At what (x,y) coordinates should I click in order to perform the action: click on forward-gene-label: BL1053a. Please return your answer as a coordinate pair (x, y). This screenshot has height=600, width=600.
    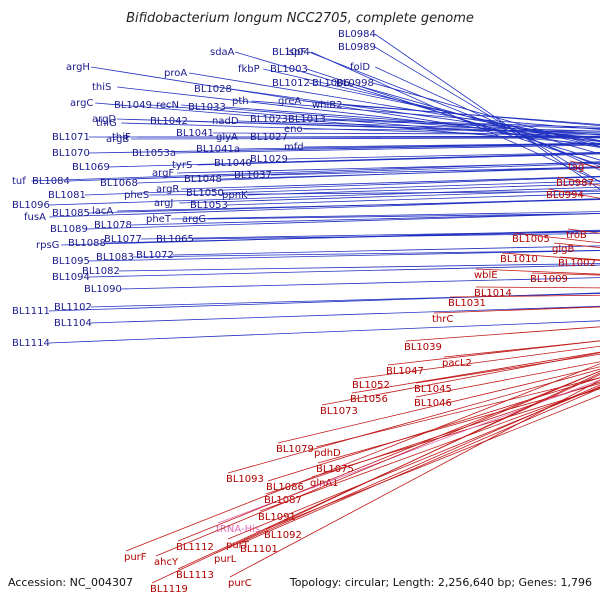
    Looking at the image, I should click on (154, 153).